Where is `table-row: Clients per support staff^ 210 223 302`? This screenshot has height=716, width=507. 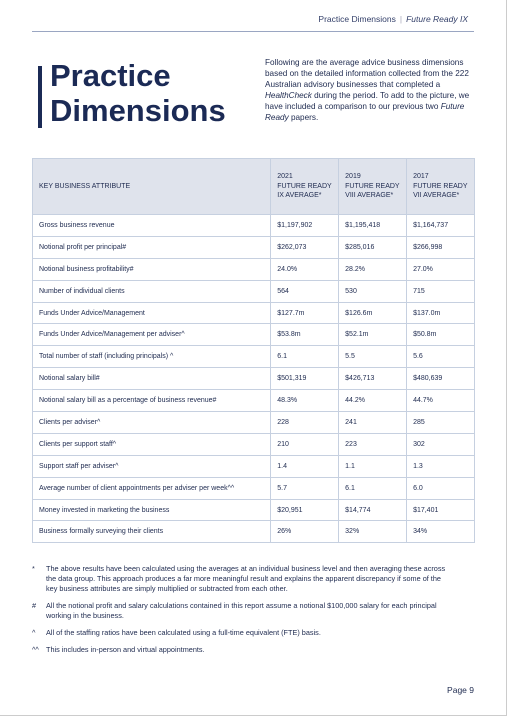 table-row: Clients per support staff^ 210 223 302 is located at coordinates (253, 444).